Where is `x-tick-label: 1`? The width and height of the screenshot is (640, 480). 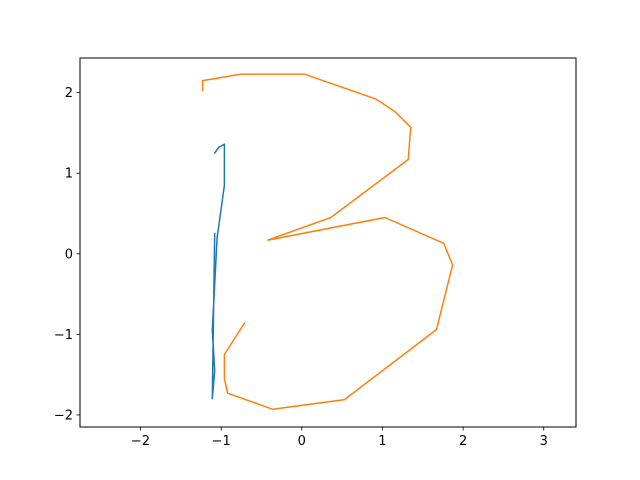 x-tick-label: 1 is located at coordinates (382, 441).